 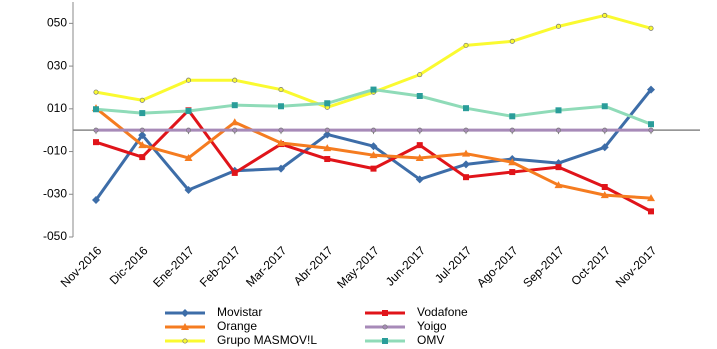 What do you see at coordinates (57, 108) in the screenshot?
I see `y-tick-label: 010` at bounding box center [57, 108].